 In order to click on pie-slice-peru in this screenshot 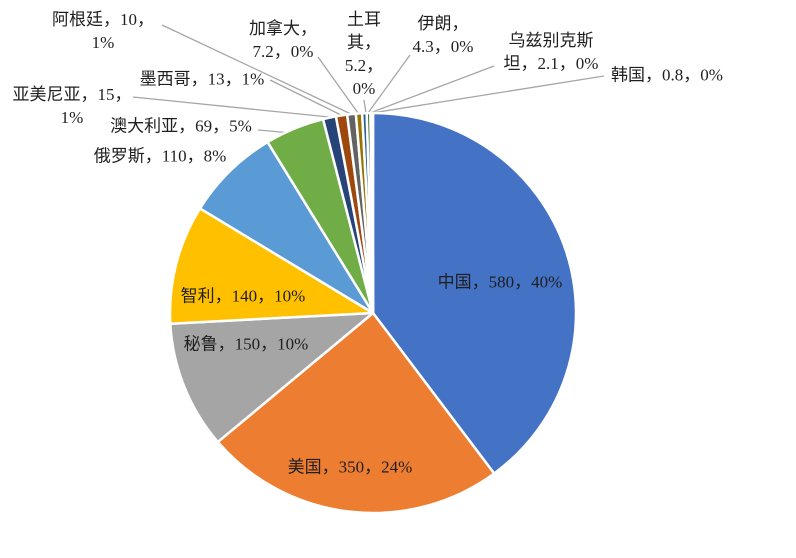, I will do `click(272, 377)`.